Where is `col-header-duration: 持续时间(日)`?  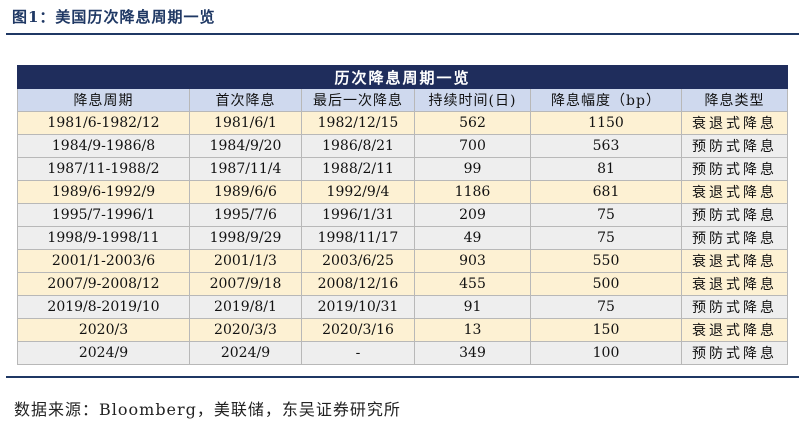
col-header-duration: 持续时间(日) is located at coordinates (472, 100).